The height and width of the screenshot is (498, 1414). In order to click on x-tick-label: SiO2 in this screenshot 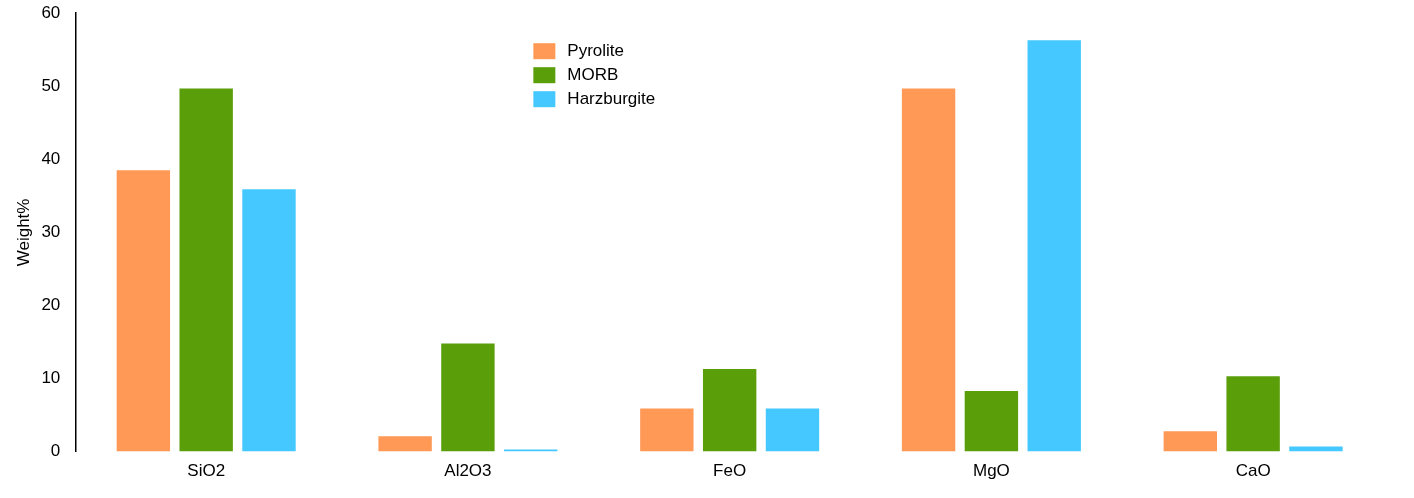, I will do `click(206, 471)`.